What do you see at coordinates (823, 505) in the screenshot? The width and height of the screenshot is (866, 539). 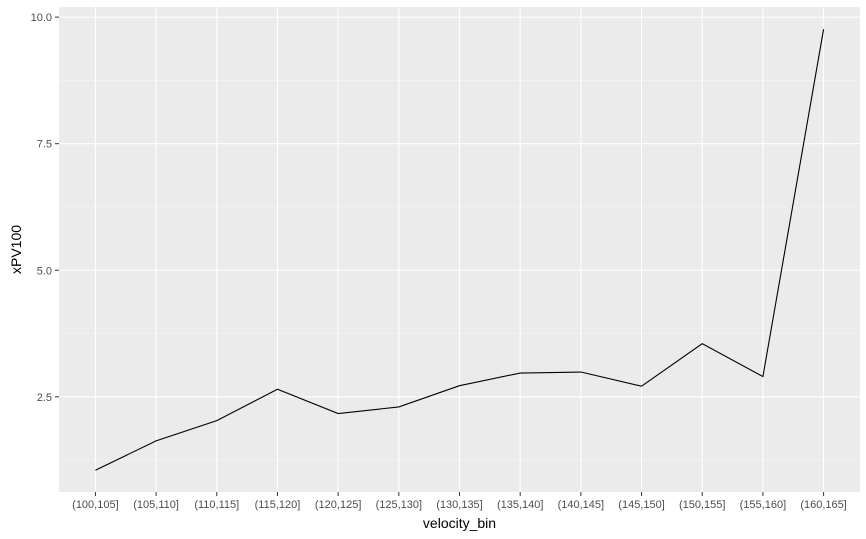 I see `x-tick-label: (160,165]` at bounding box center [823, 505].